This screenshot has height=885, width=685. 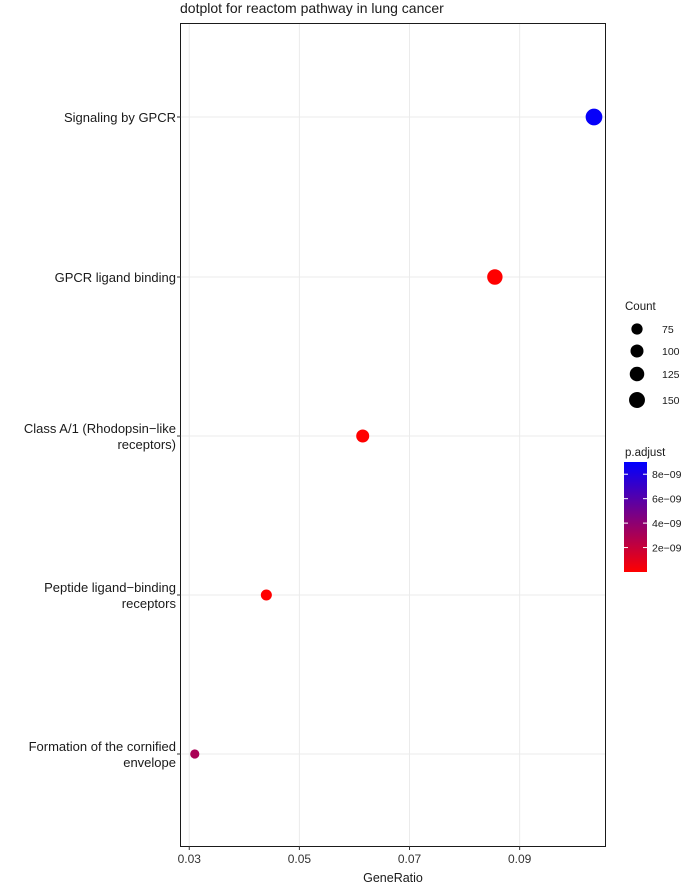 I want to click on size-legend-label: 75, so click(x=668, y=330).